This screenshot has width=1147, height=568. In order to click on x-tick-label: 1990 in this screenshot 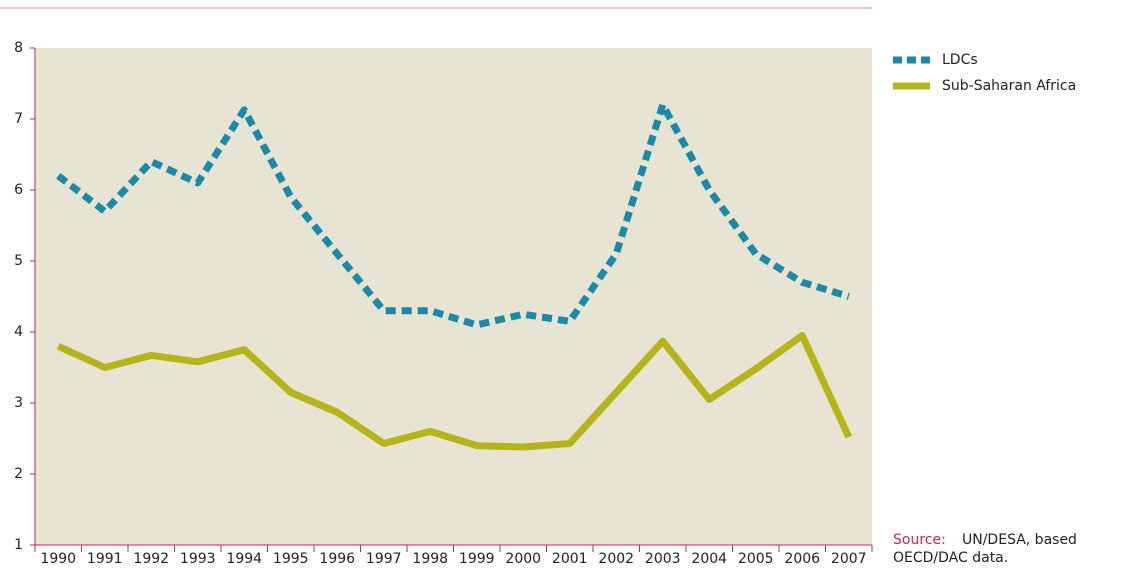, I will do `click(58, 559)`.